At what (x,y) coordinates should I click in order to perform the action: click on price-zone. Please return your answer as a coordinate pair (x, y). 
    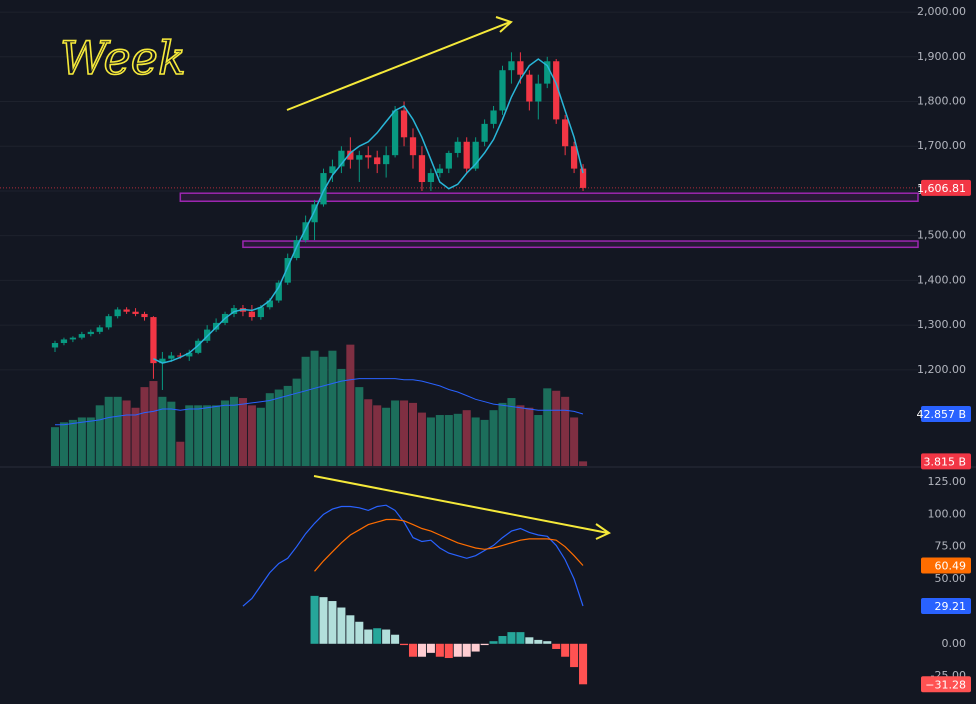
    Looking at the image, I should click on (549, 197).